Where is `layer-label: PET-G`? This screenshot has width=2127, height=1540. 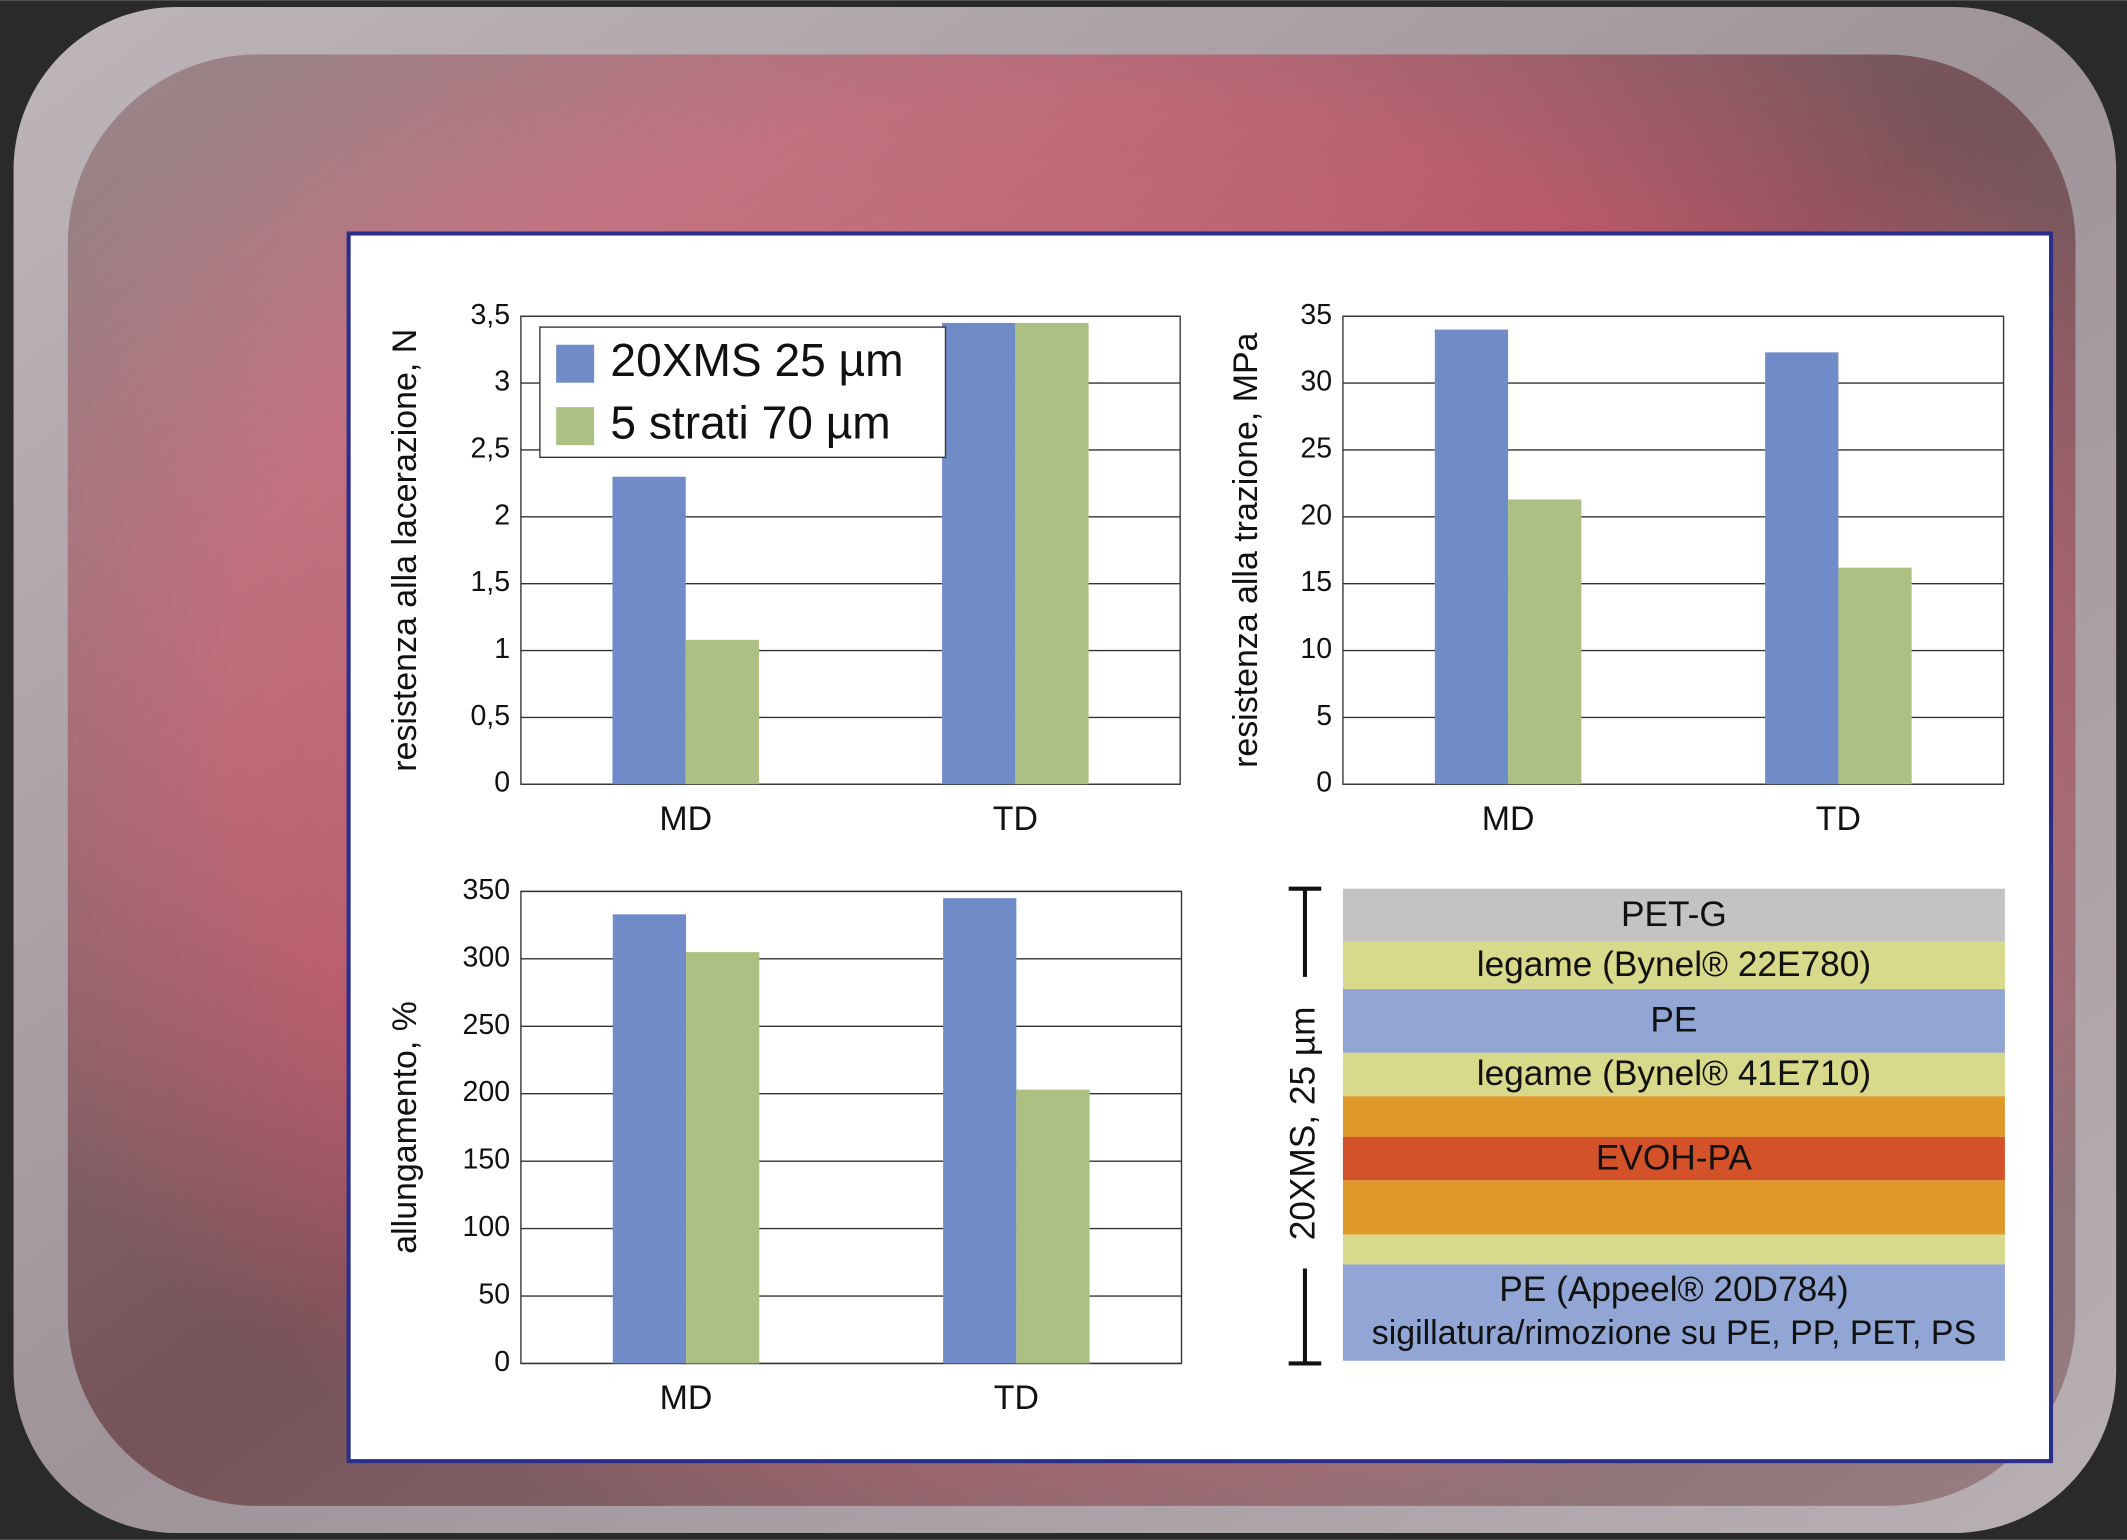 layer-label: PET-G is located at coordinates (1674, 914).